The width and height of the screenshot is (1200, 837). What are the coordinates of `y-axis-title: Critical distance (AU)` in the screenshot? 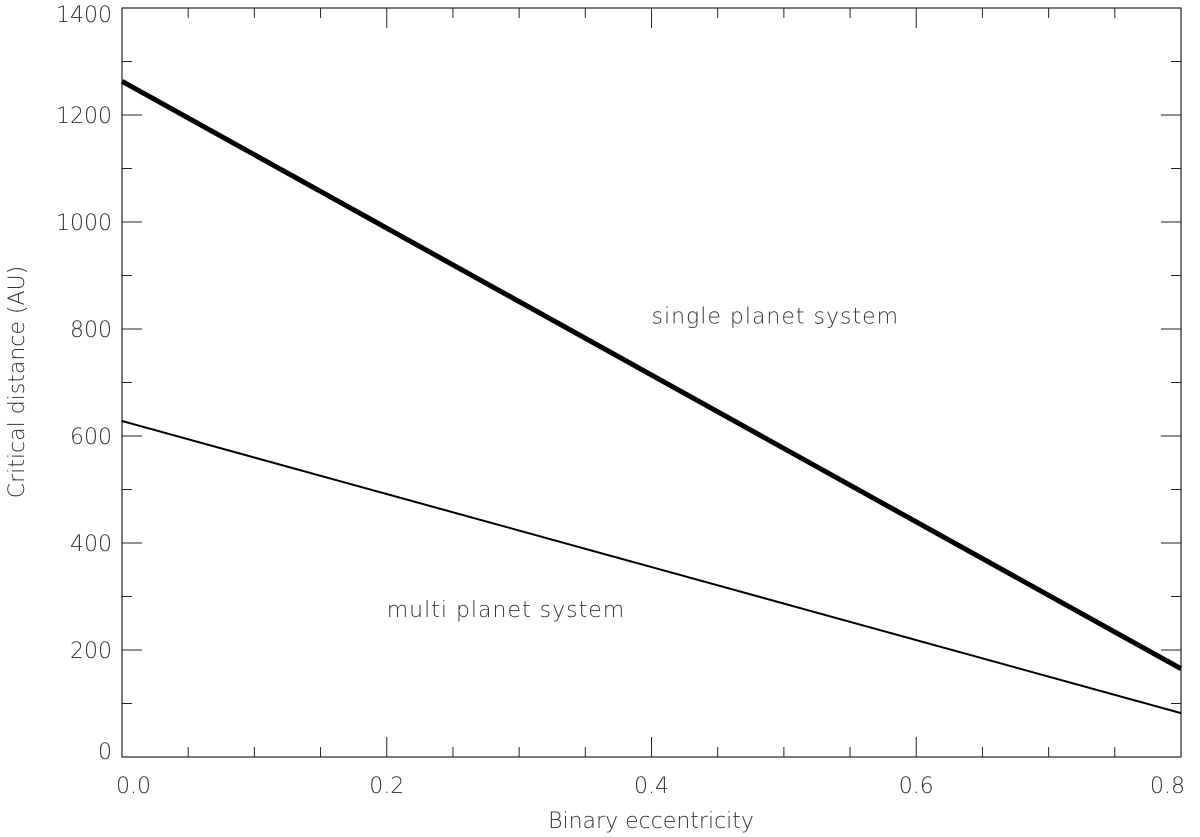 It's located at (17, 382).